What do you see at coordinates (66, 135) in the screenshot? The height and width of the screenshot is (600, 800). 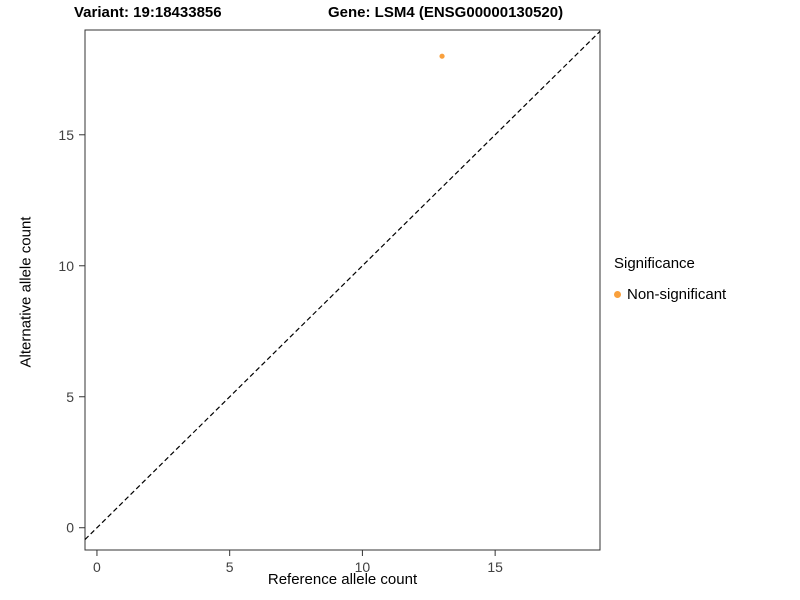 I see `y-tick-label: 15` at bounding box center [66, 135].